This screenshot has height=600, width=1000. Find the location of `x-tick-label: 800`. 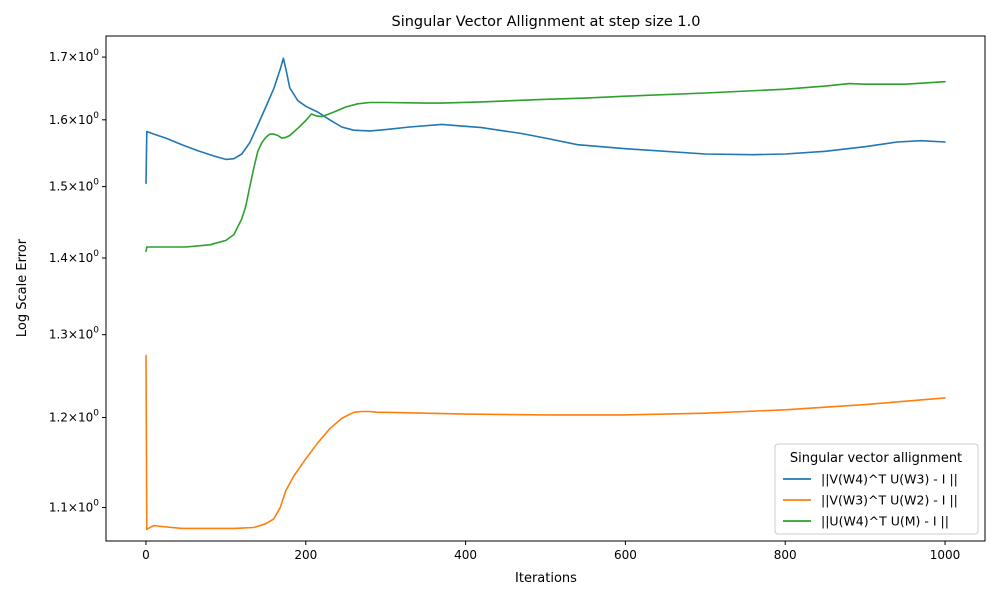

x-tick-label: 800 is located at coordinates (785, 555).